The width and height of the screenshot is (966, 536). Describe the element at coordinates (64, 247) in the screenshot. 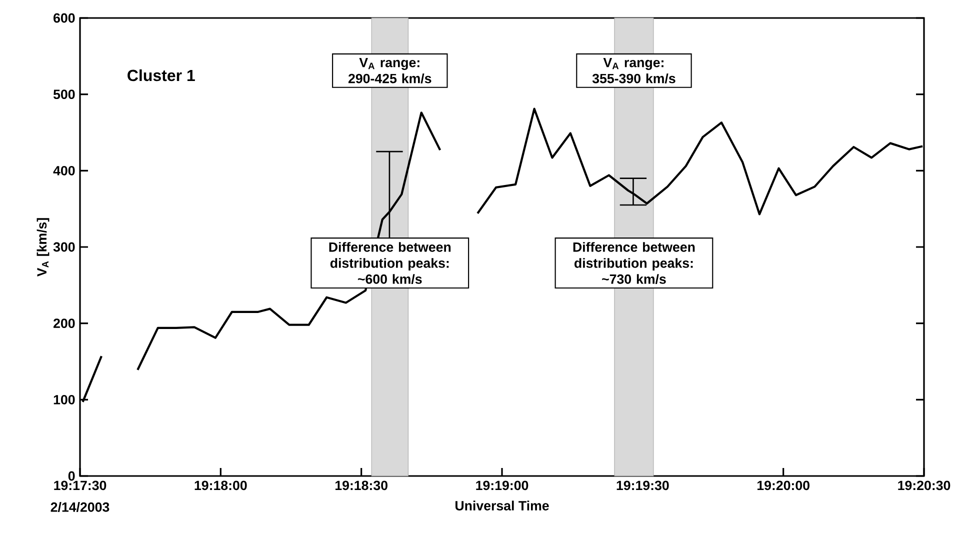

I see `y-tick-label: 300` at that location.